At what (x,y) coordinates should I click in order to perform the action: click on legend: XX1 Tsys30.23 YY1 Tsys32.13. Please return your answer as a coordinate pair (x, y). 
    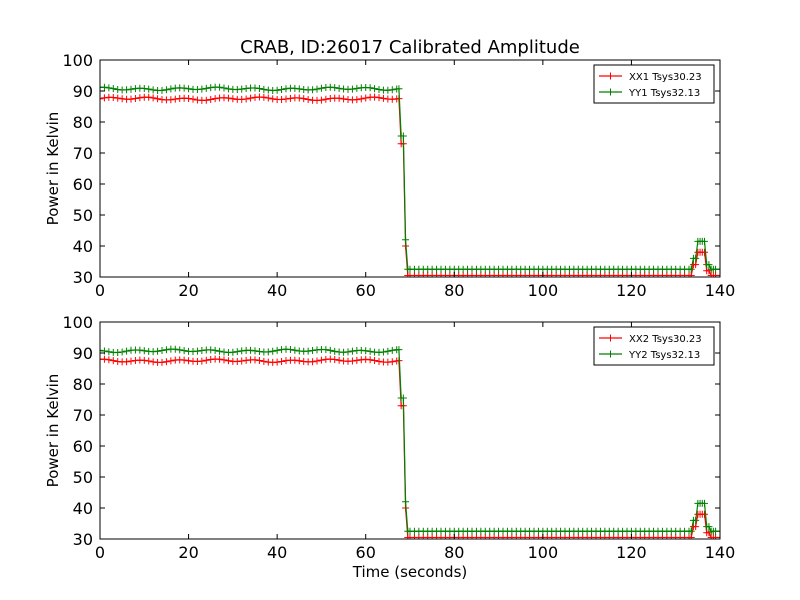
    Looking at the image, I should click on (654, 84).